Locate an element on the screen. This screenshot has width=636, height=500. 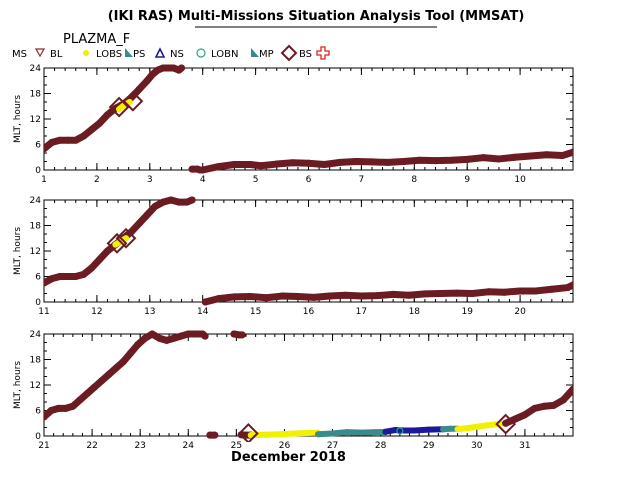
legend-item-6: MP is located at coordinates (262, 54).